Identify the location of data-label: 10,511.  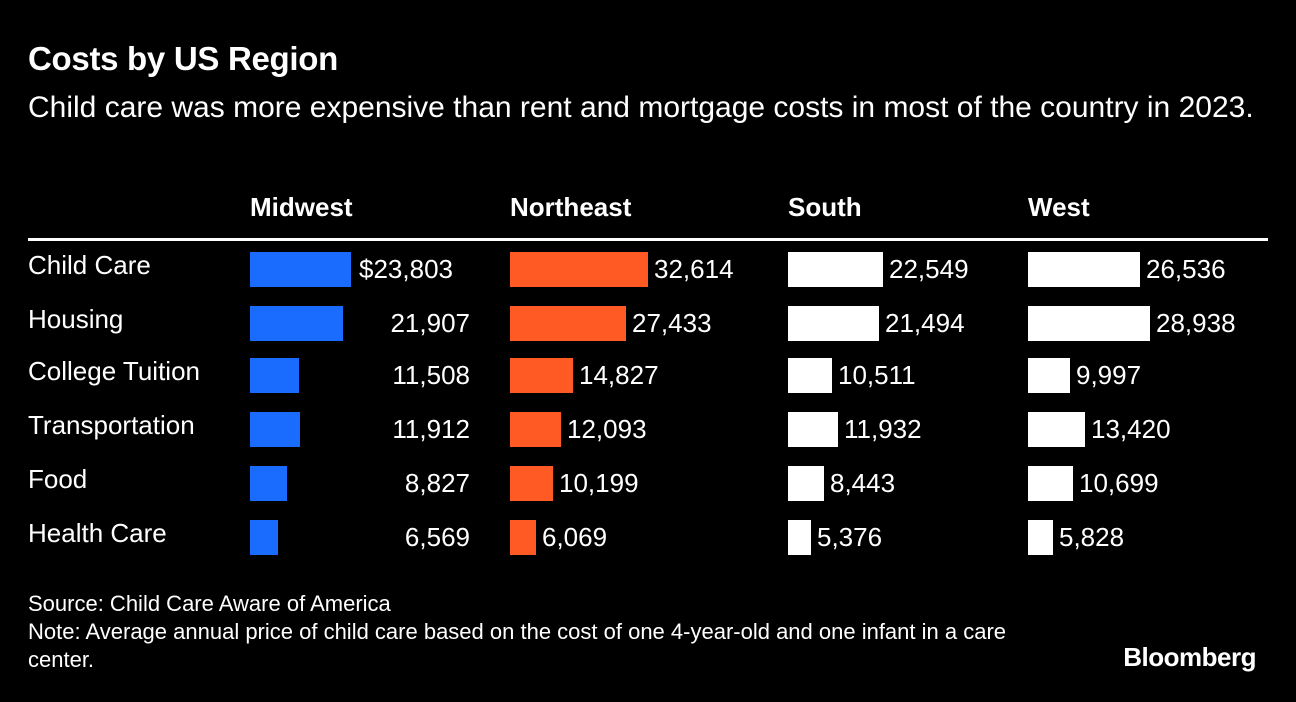
(877, 375).